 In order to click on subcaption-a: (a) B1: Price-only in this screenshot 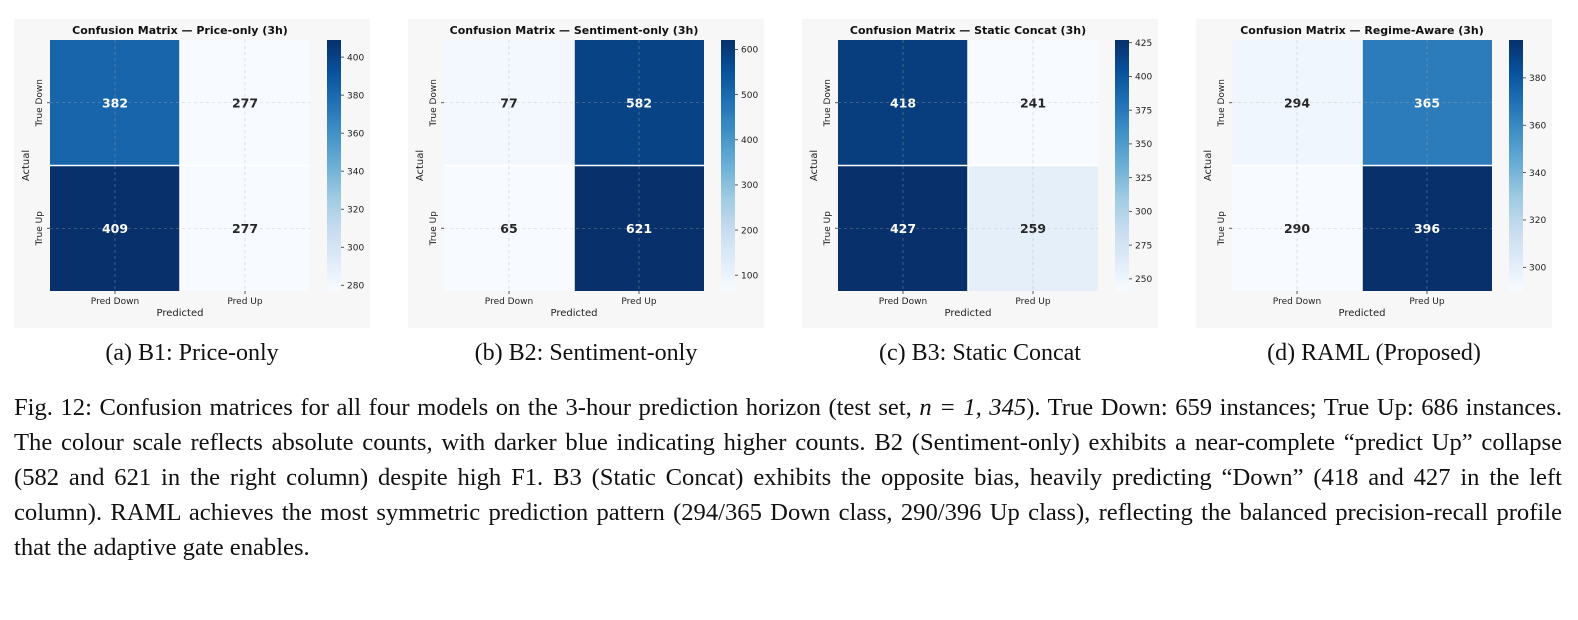, I will do `click(192, 353)`.